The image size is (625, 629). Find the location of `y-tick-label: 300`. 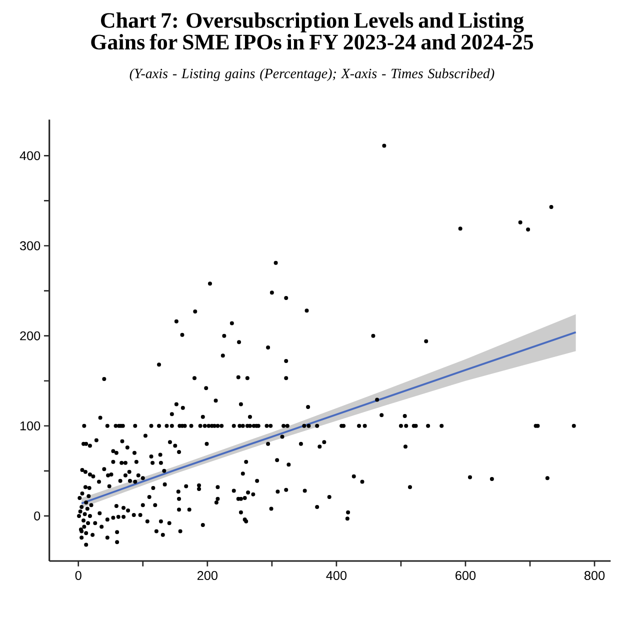

y-tick-label: 300 is located at coordinates (30, 245).